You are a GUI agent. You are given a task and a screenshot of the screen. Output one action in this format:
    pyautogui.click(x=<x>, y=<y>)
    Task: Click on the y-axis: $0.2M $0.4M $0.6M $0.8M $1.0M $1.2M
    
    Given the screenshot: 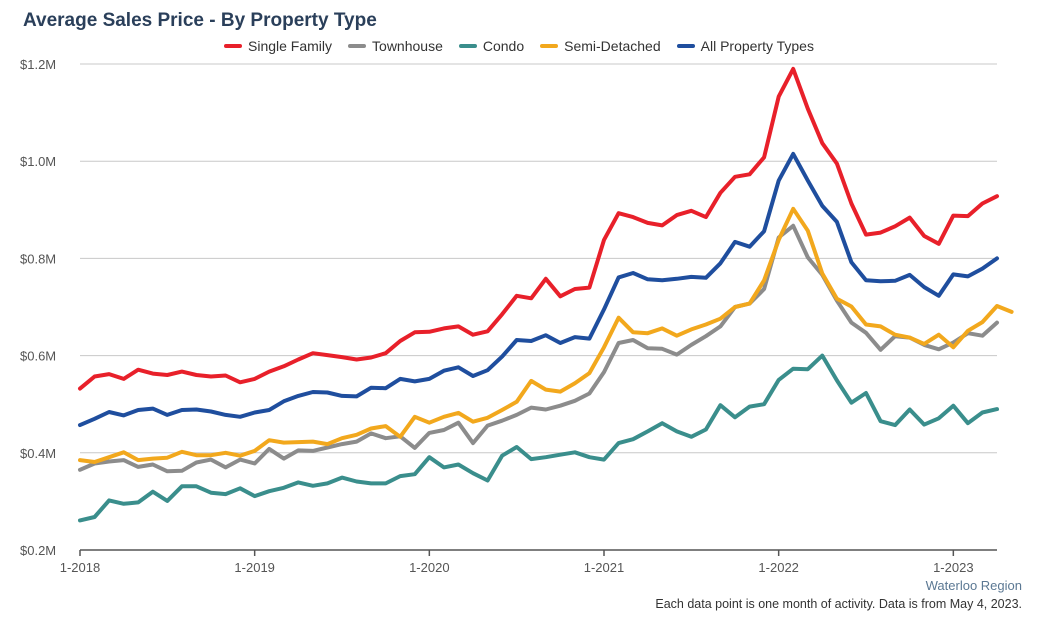 What is the action you would take?
    pyautogui.click(x=38, y=307)
    